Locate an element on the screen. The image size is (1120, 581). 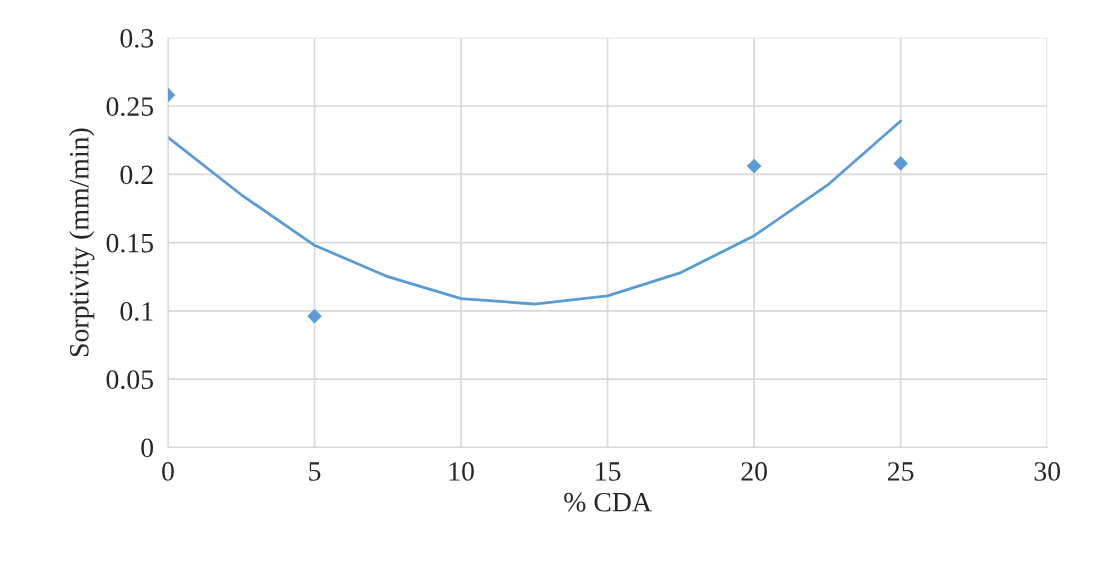
y-tick-label: 0.3 is located at coordinates (137, 38).